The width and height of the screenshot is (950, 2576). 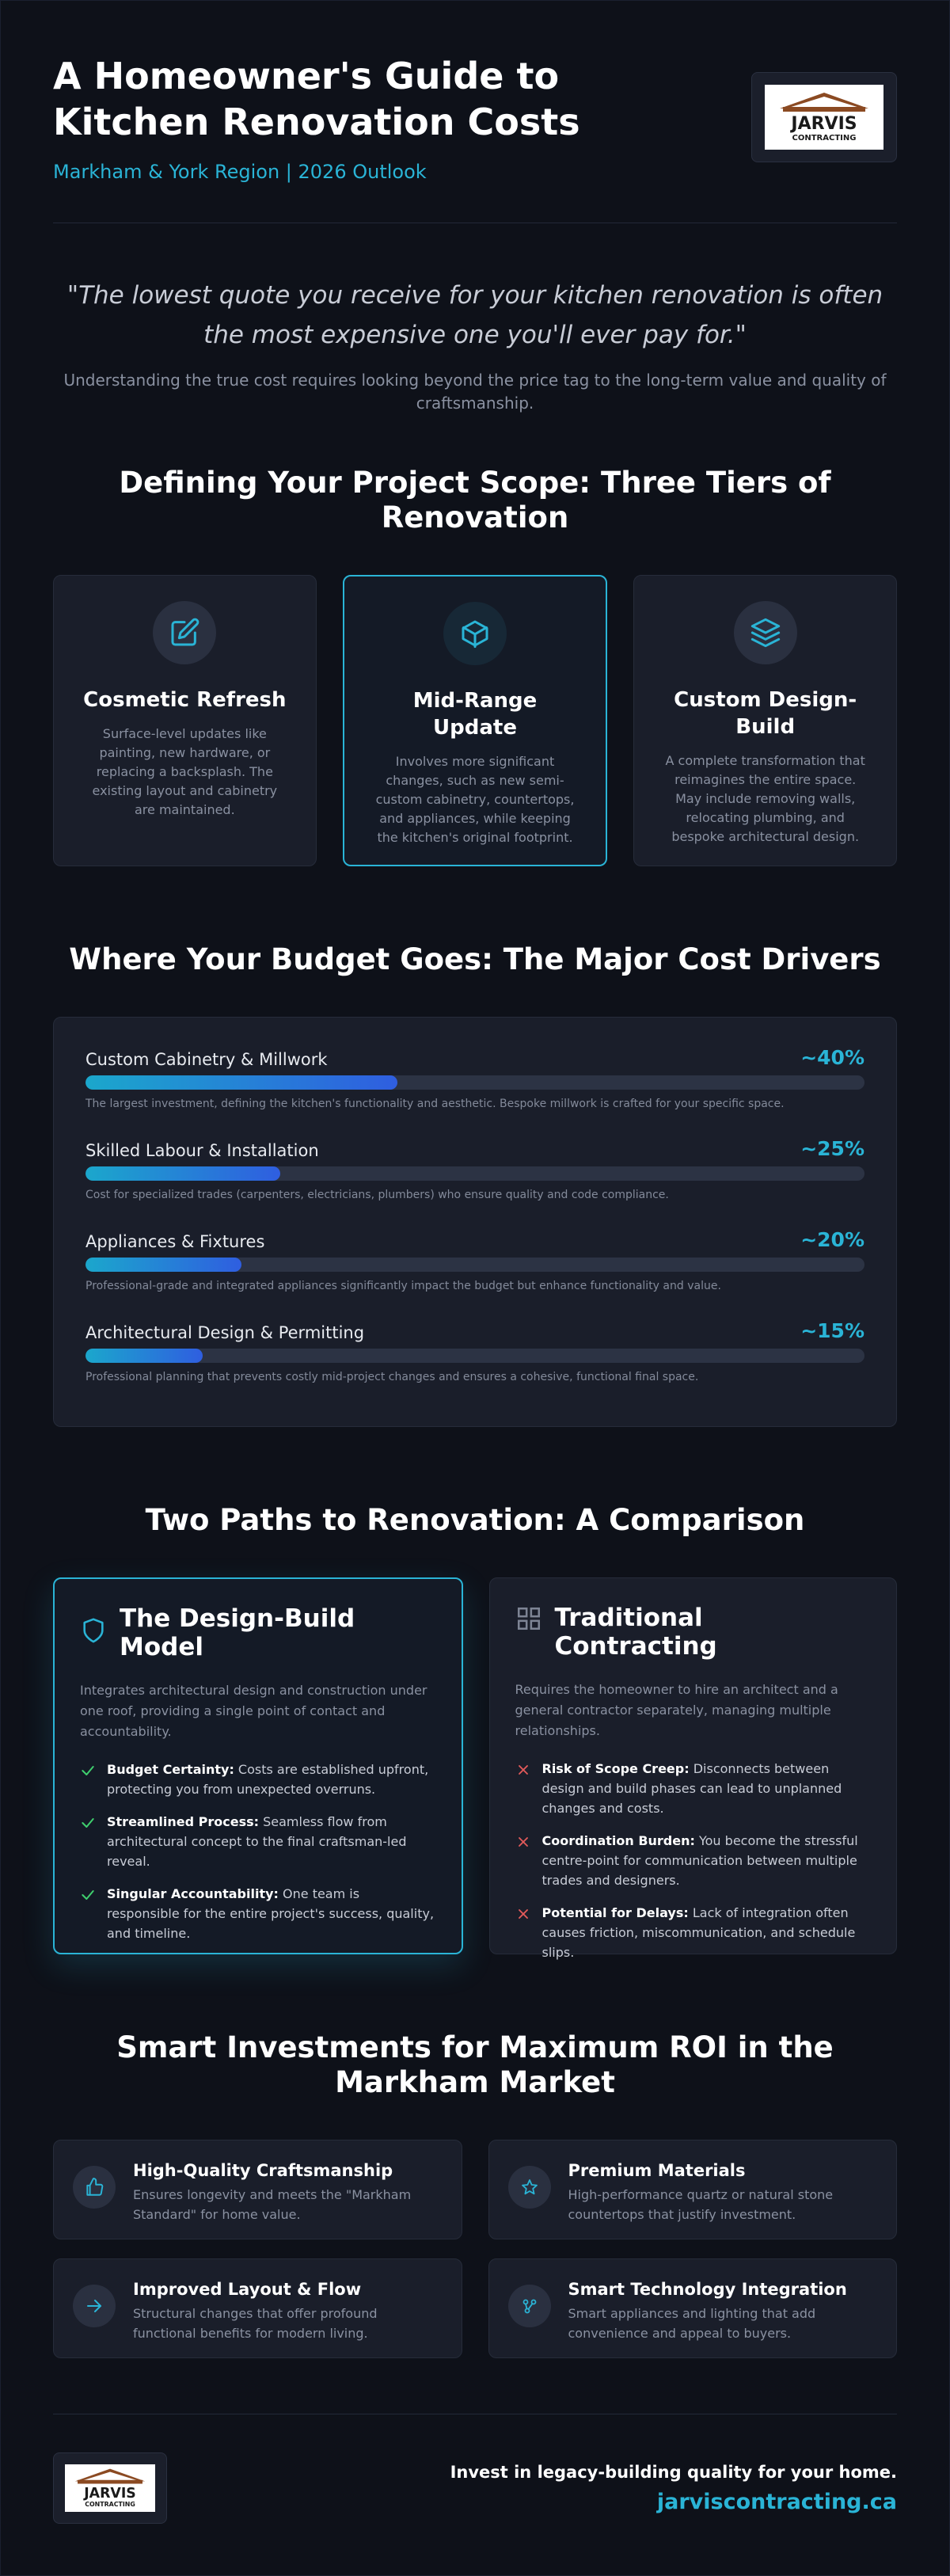 What do you see at coordinates (529, 2187) in the screenshot?
I see `star-icon` at bounding box center [529, 2187].